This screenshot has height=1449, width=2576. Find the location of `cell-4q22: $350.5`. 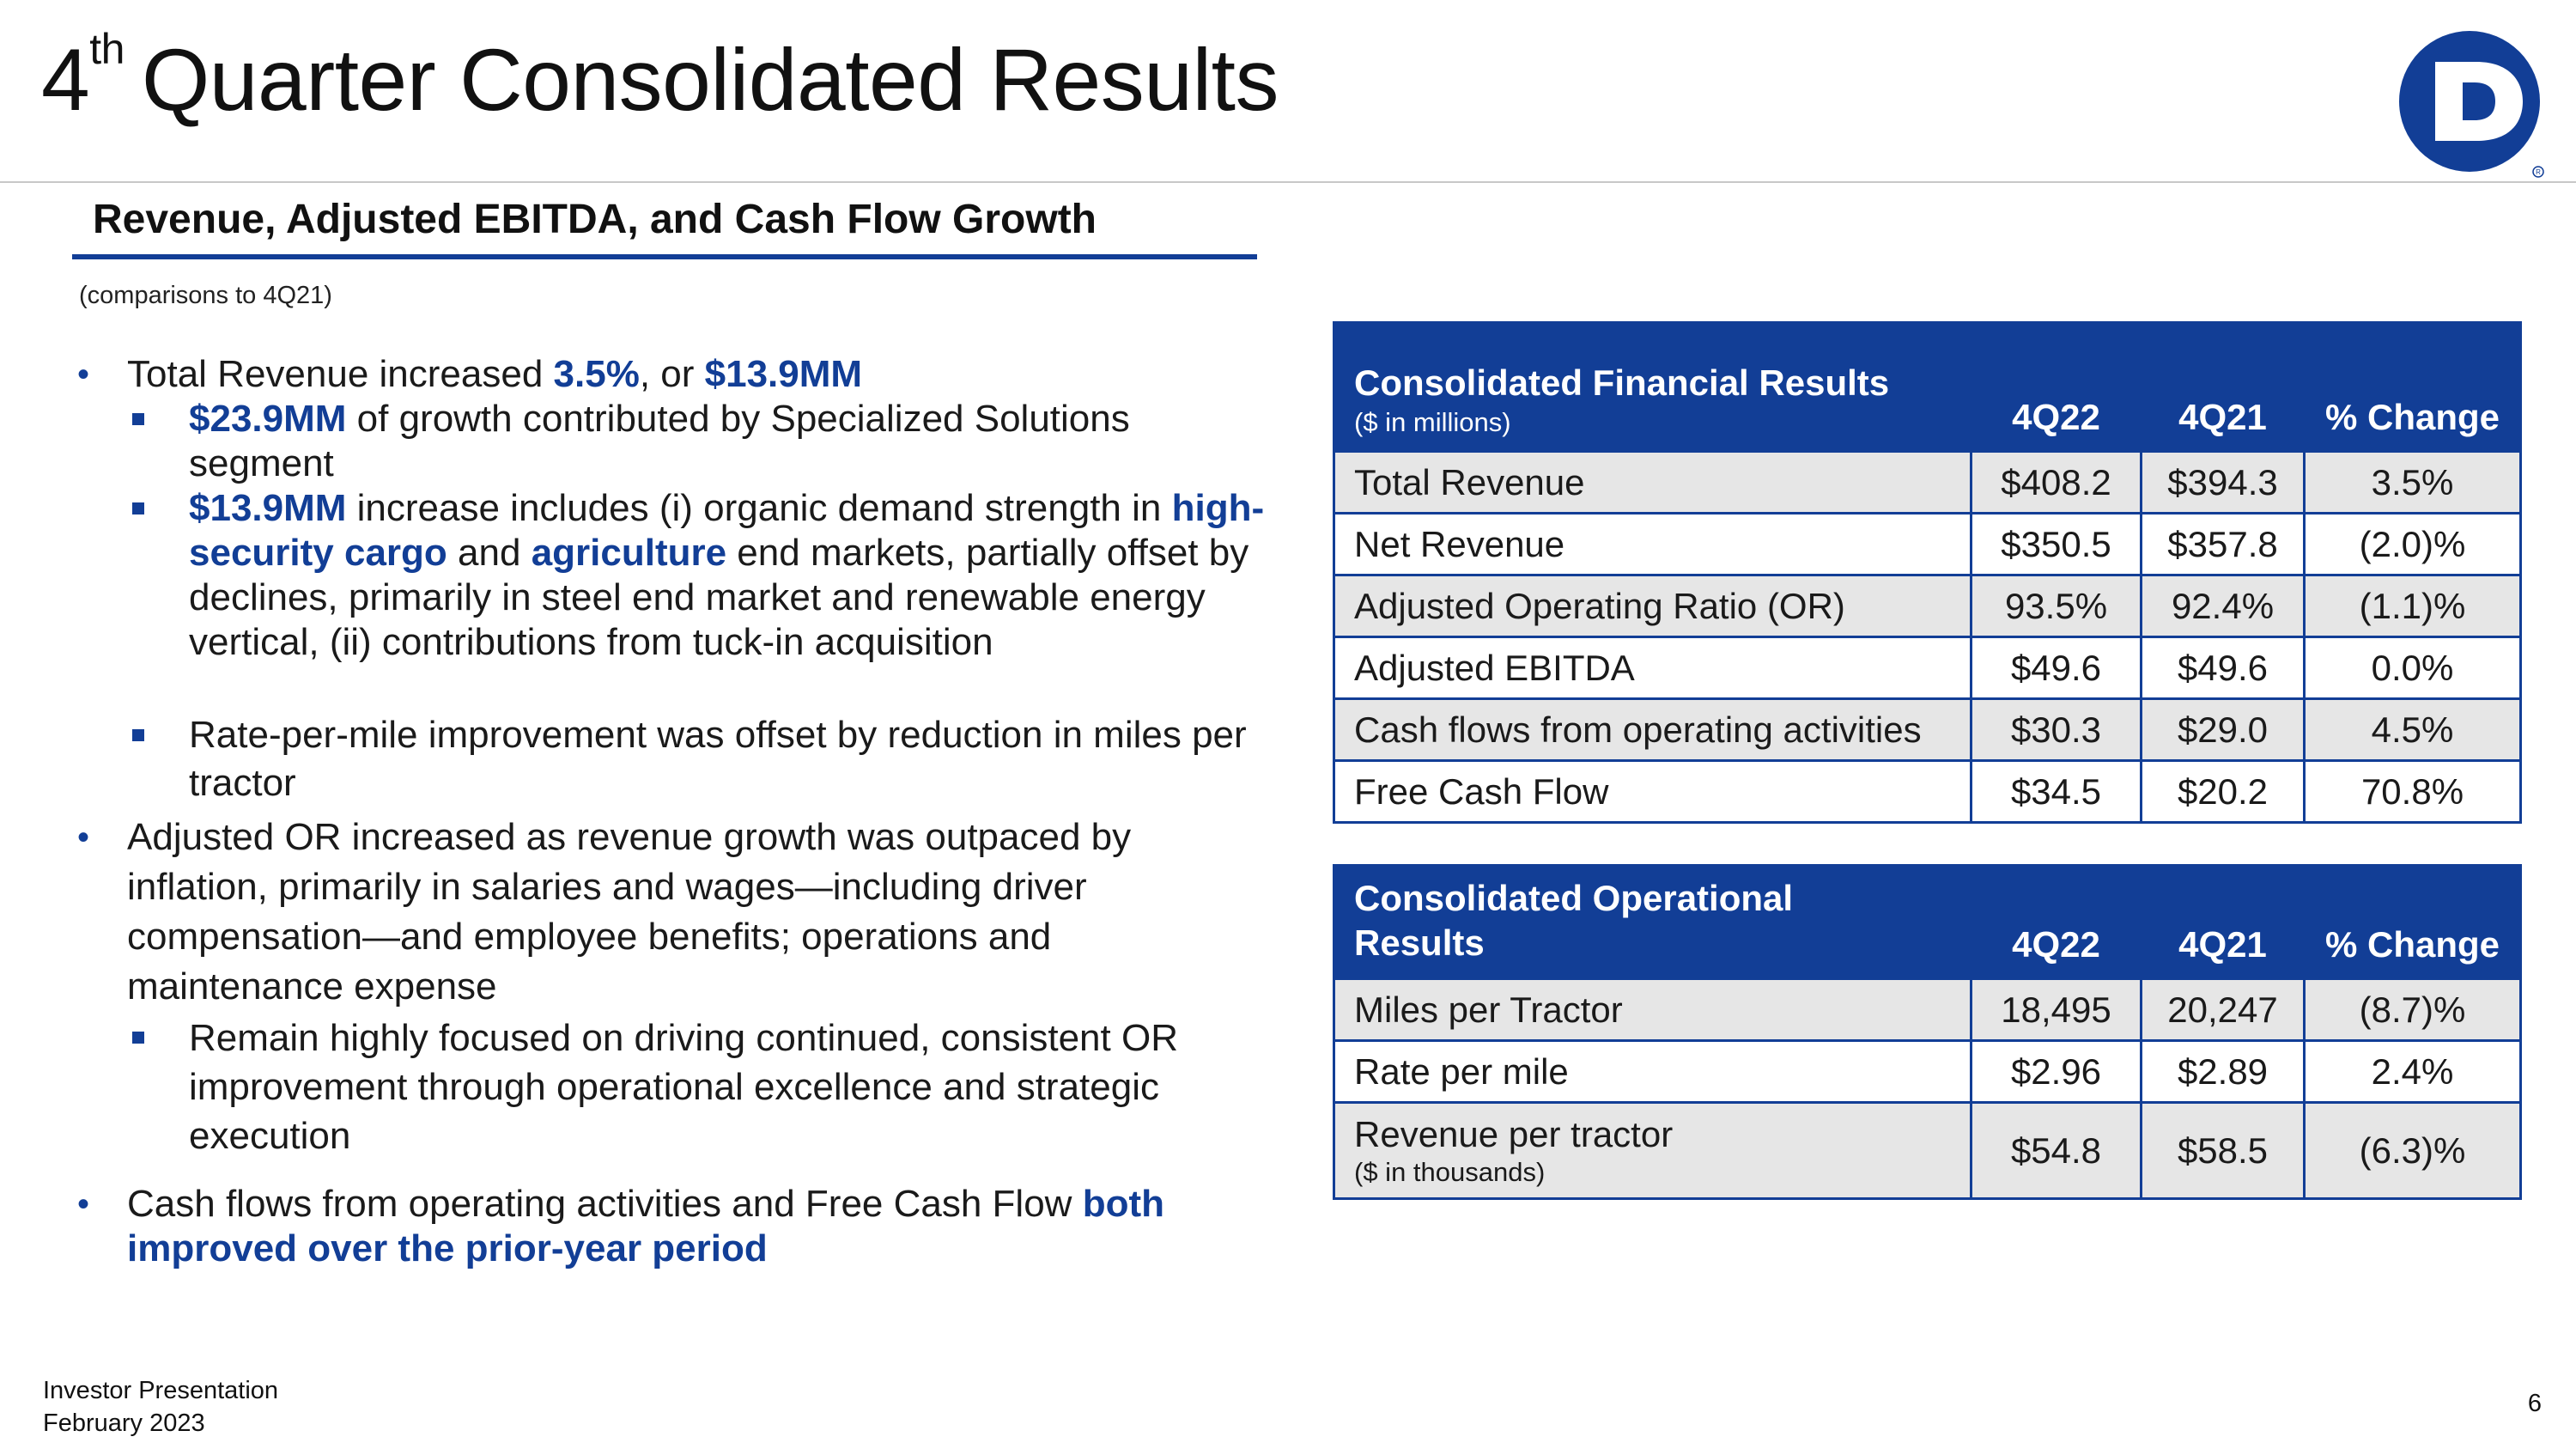

cell-4q22: $350.5 is located at coordinates (2056, 544).